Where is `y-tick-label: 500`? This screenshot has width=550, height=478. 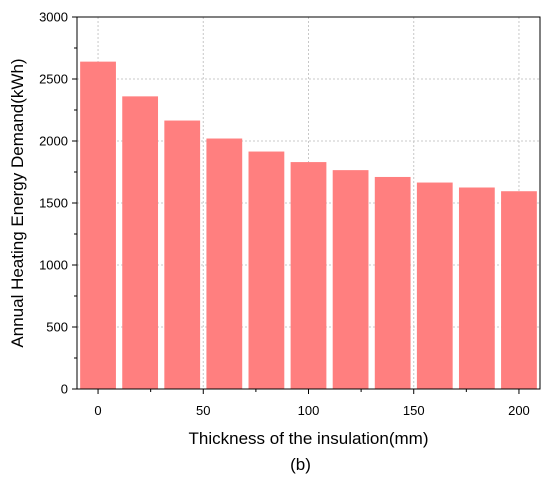 y-tick-label: 500 is located at coordinates (57, 327).